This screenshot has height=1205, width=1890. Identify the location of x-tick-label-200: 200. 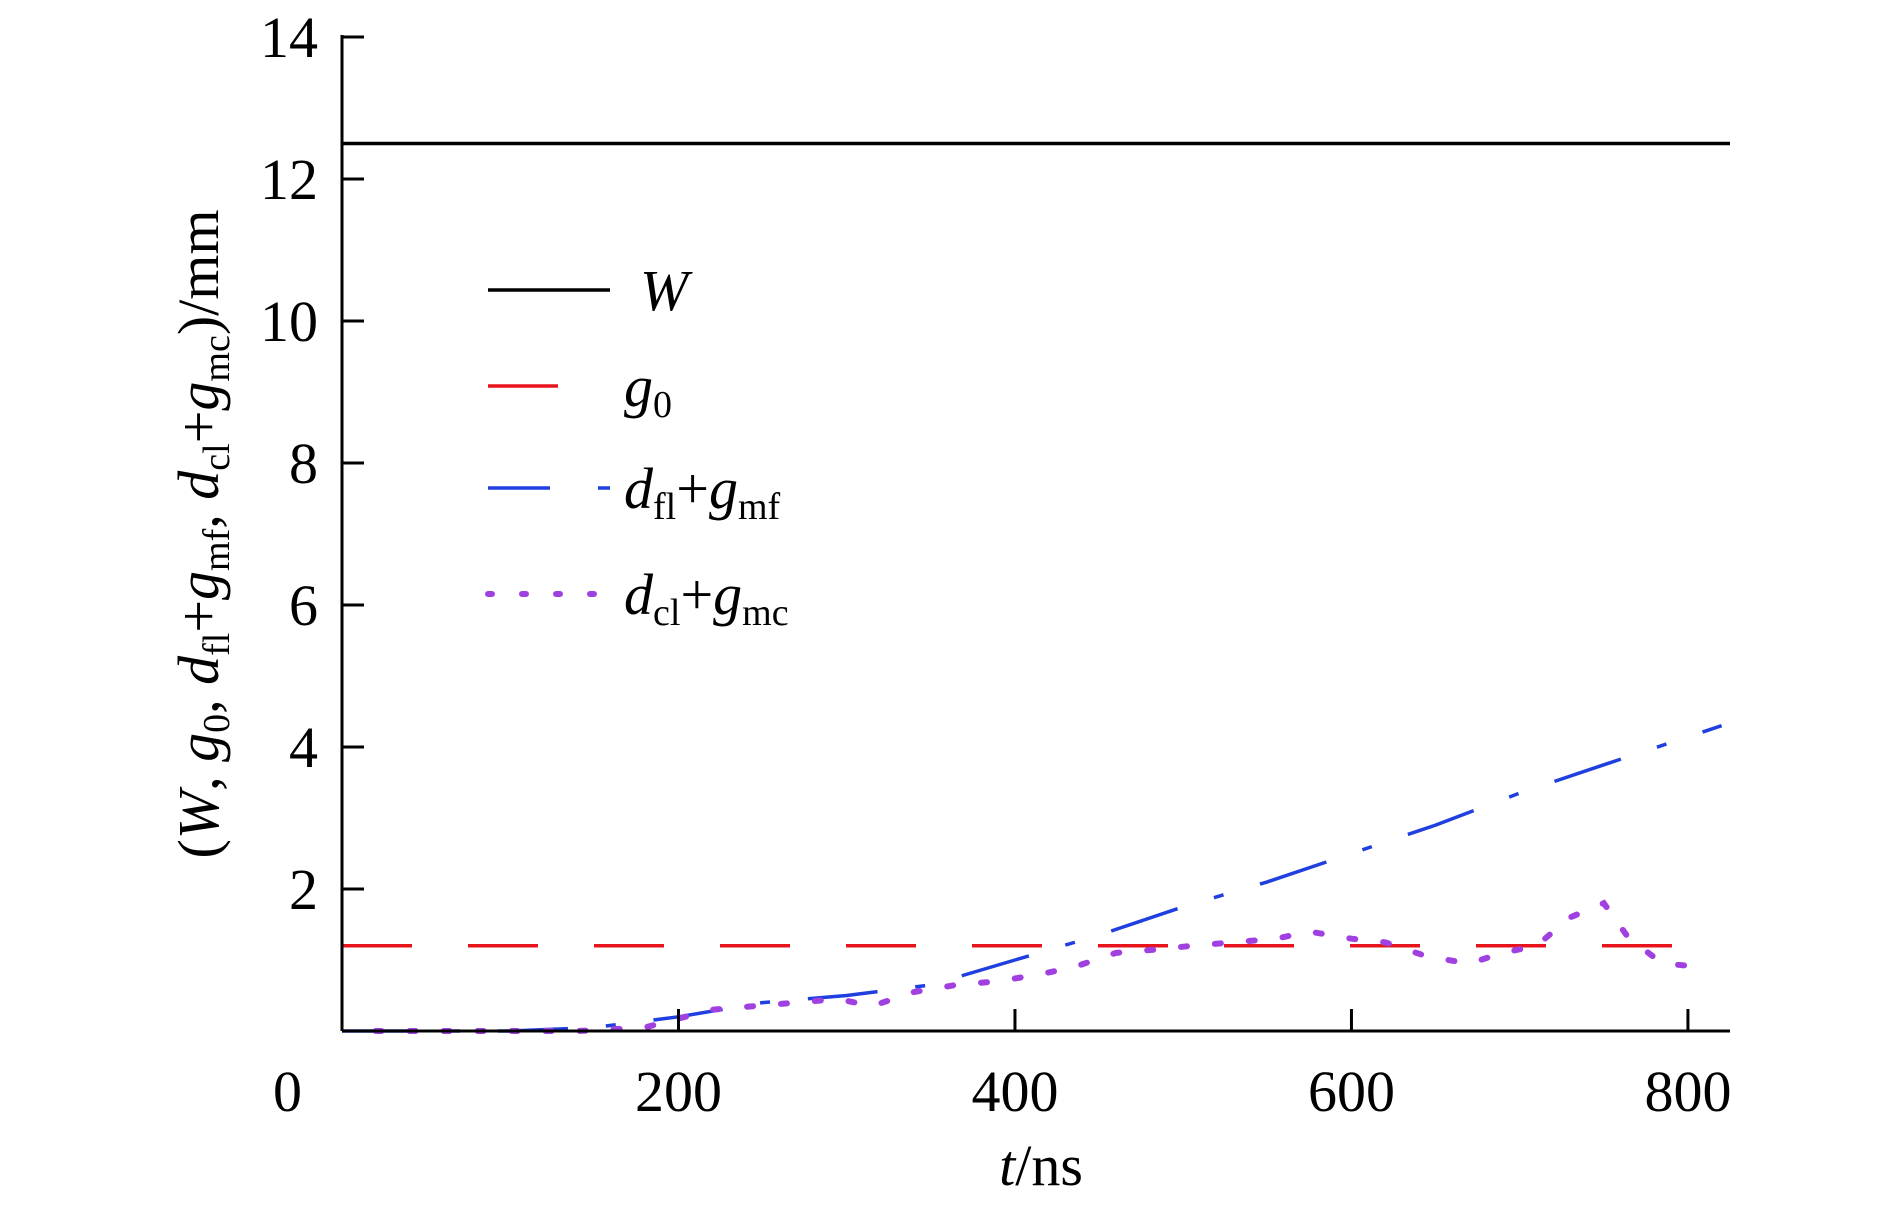
(678, 1091).